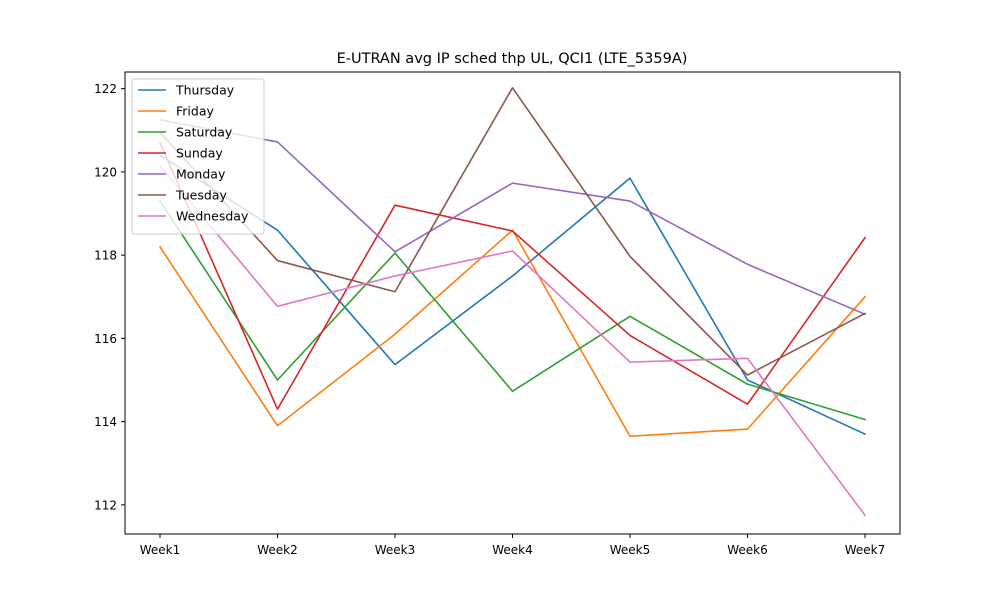  Describe the element at coordinates (747, 550) in the screenshot. I see `x-tick-label: Week6` at that location.